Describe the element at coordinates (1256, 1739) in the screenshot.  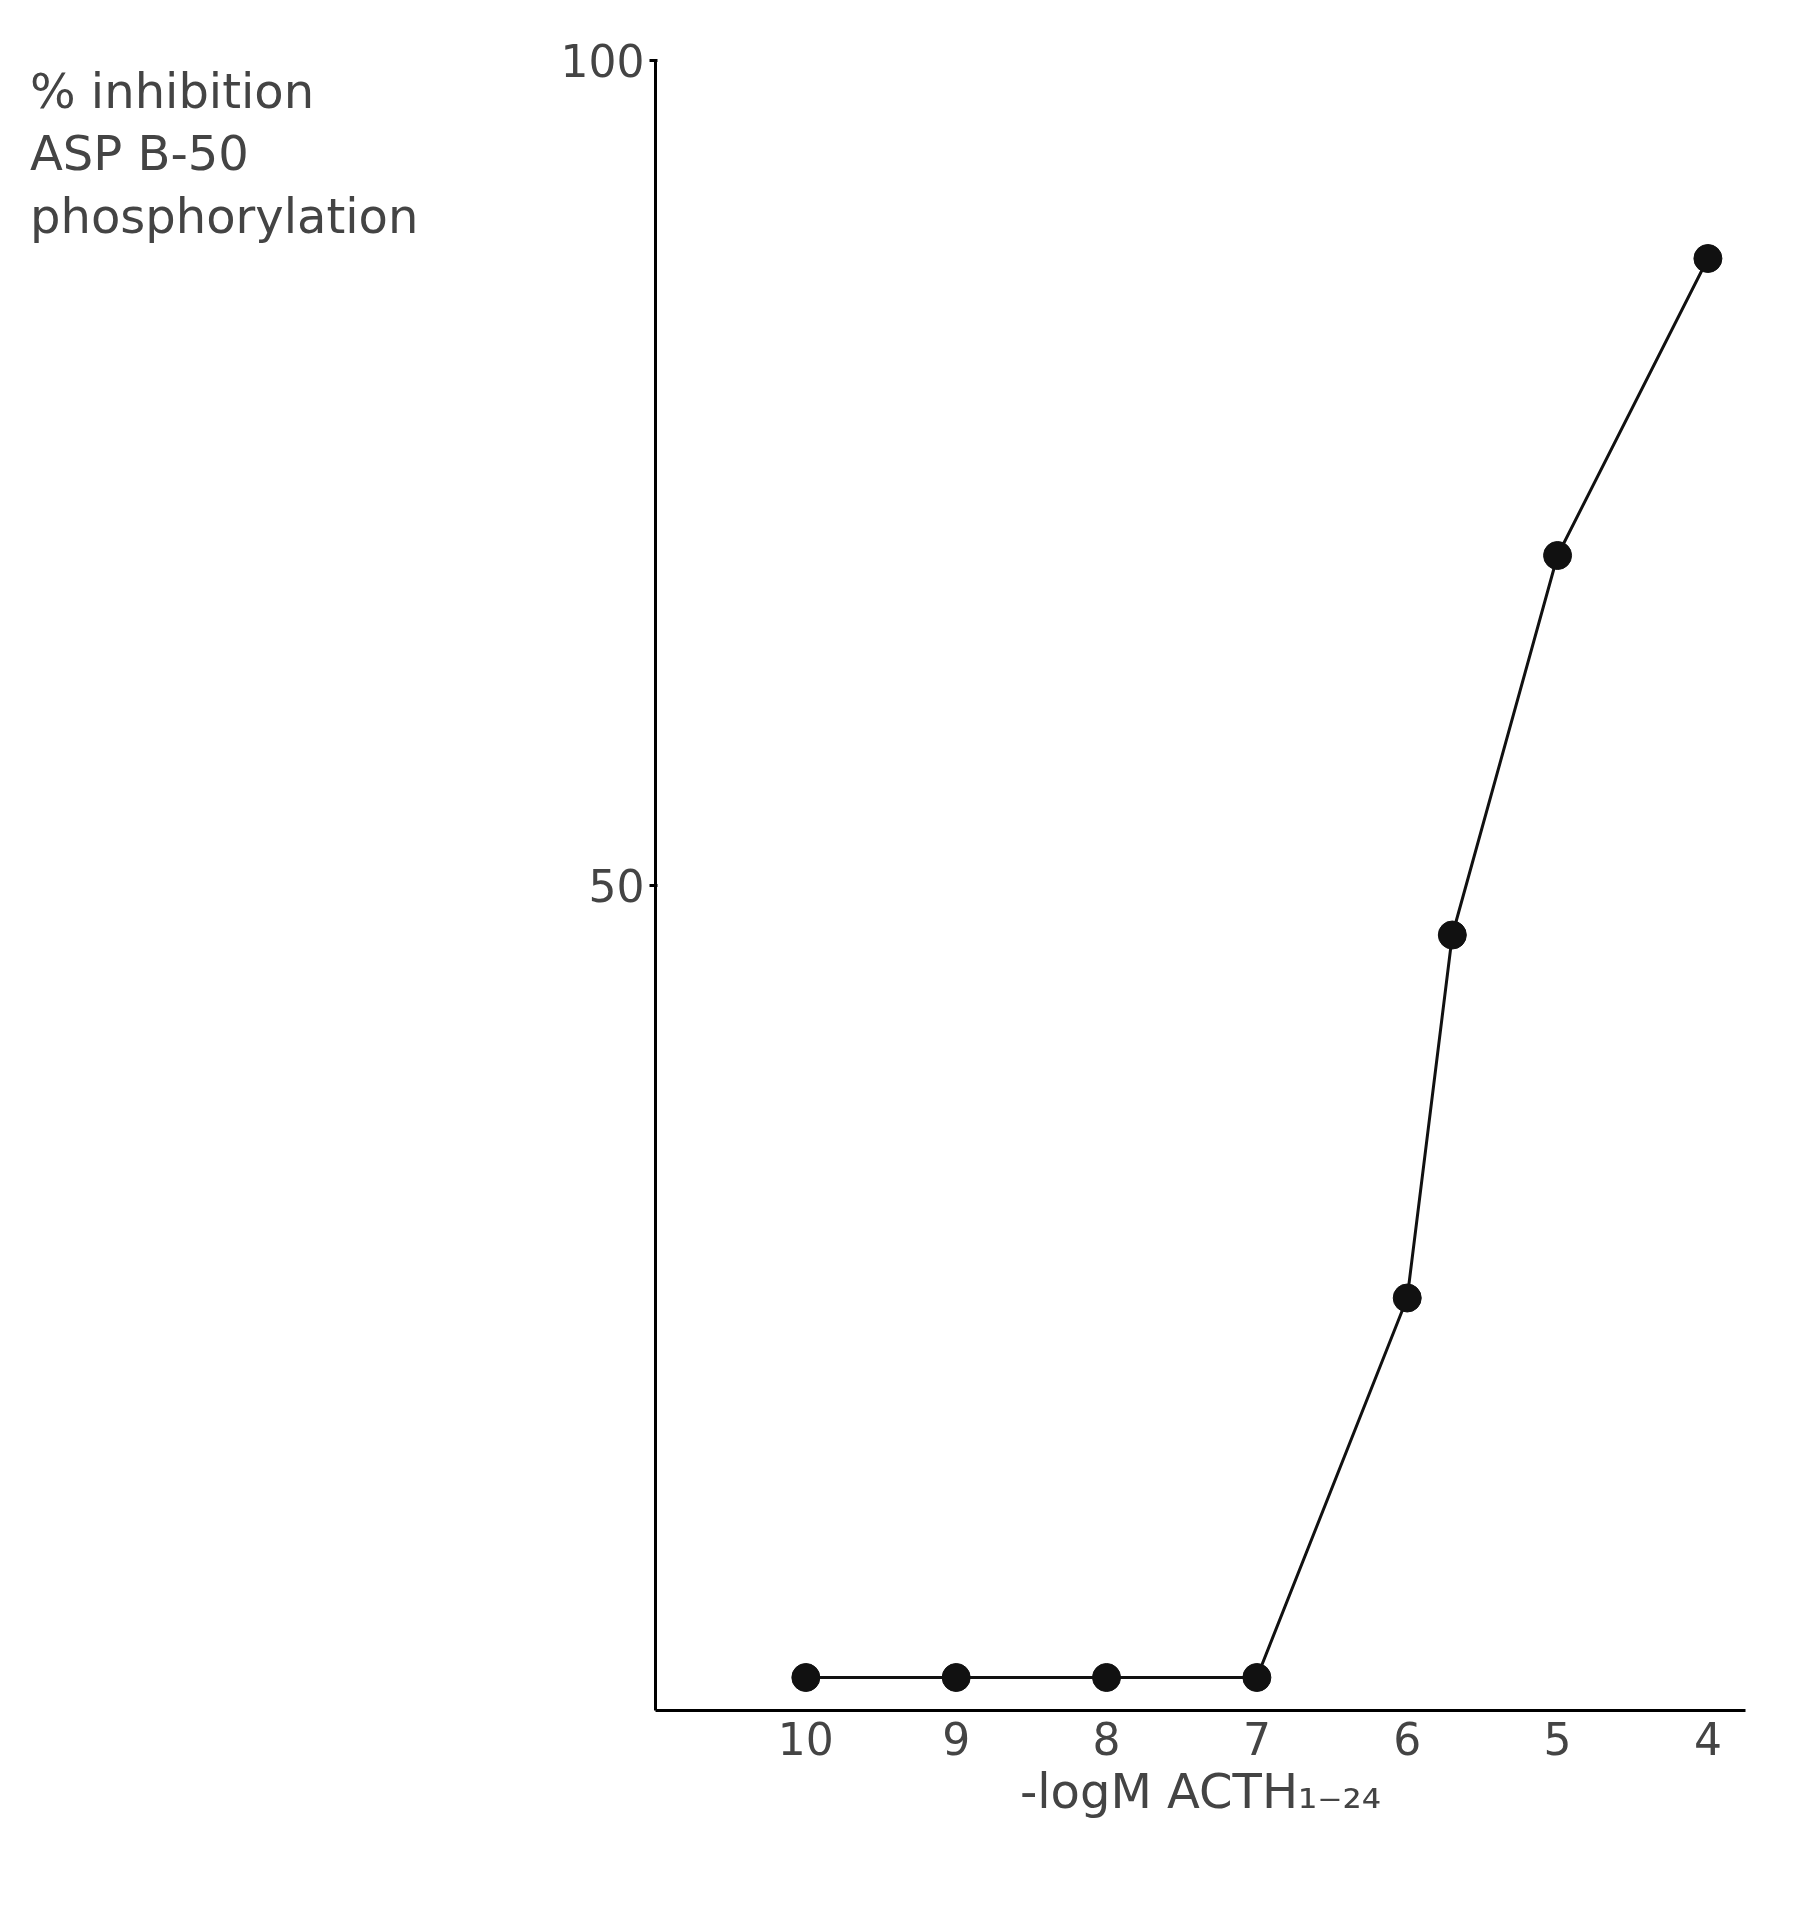
I see `x-tick-label: 7` at that location.